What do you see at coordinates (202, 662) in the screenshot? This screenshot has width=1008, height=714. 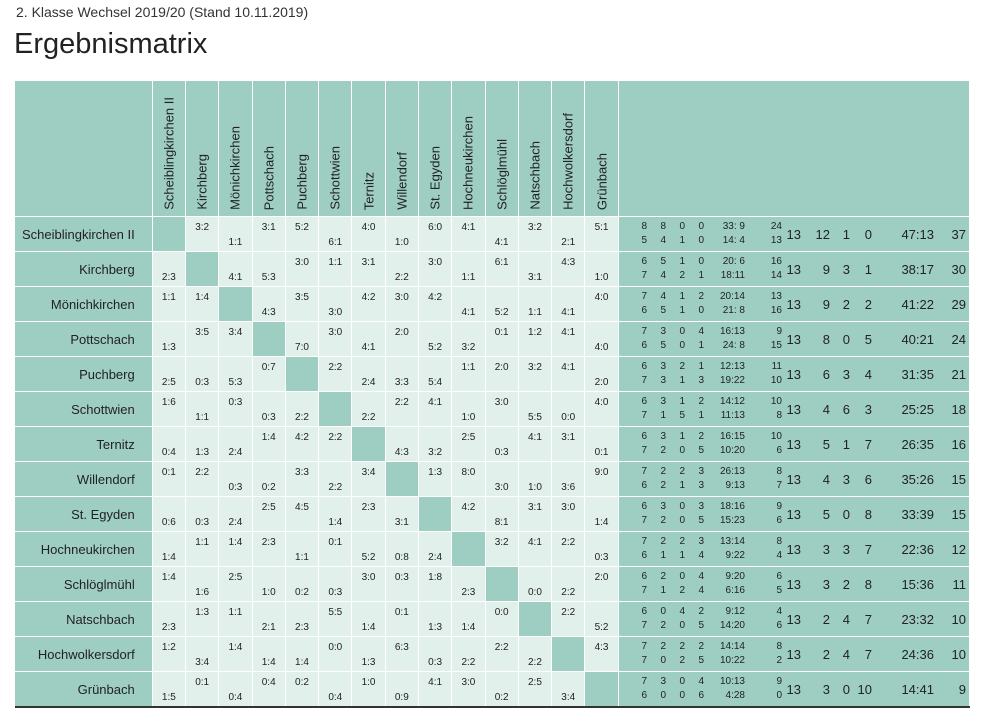 I see `result-bottom: 3:4` at bounding box center [202, 662].